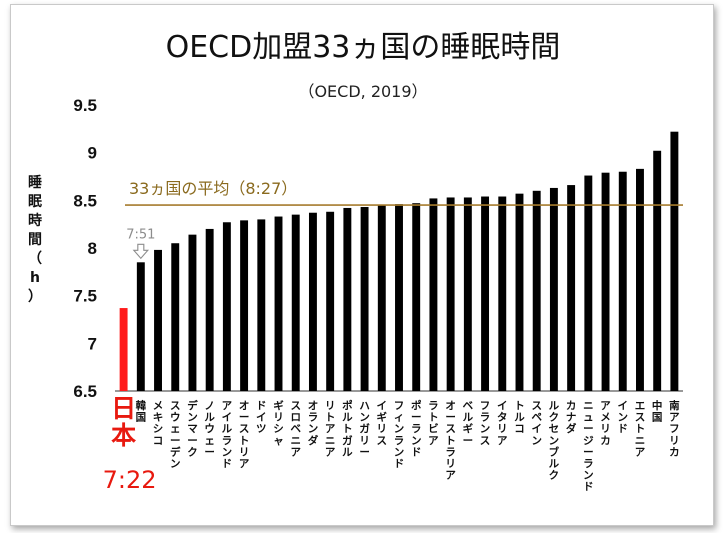 This screenshot has width=723, height=533. Describe the element at coordinates (130, 480) in the screenshot. I see `japan-value-label: 7:22` at that location.